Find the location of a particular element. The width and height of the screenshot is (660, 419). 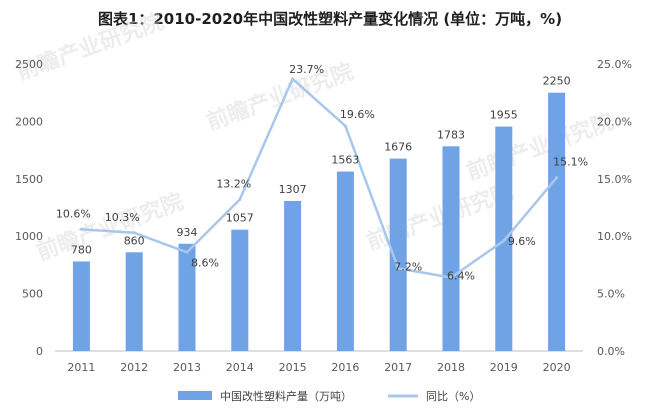

line-value-label: 10.6% is located at coordinates (73, 213).